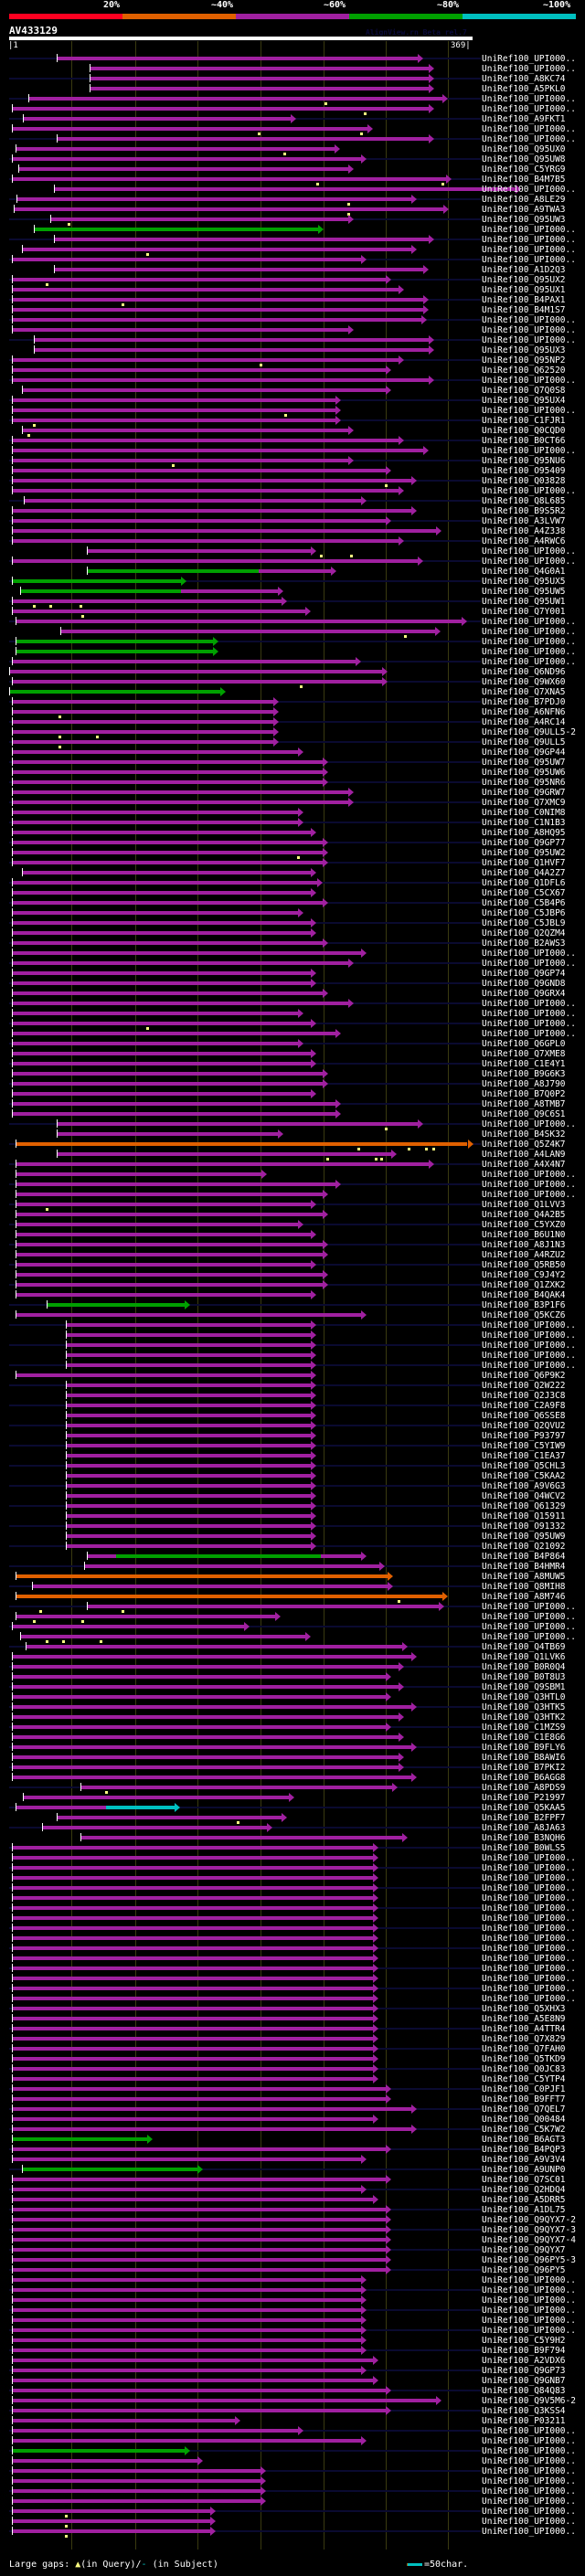 This screenshot has height=2576, width=585. Describe the element at coordinates (524, 893) in the screenshot. I see `hit-label: UniRef100_C5CX67` at that location.